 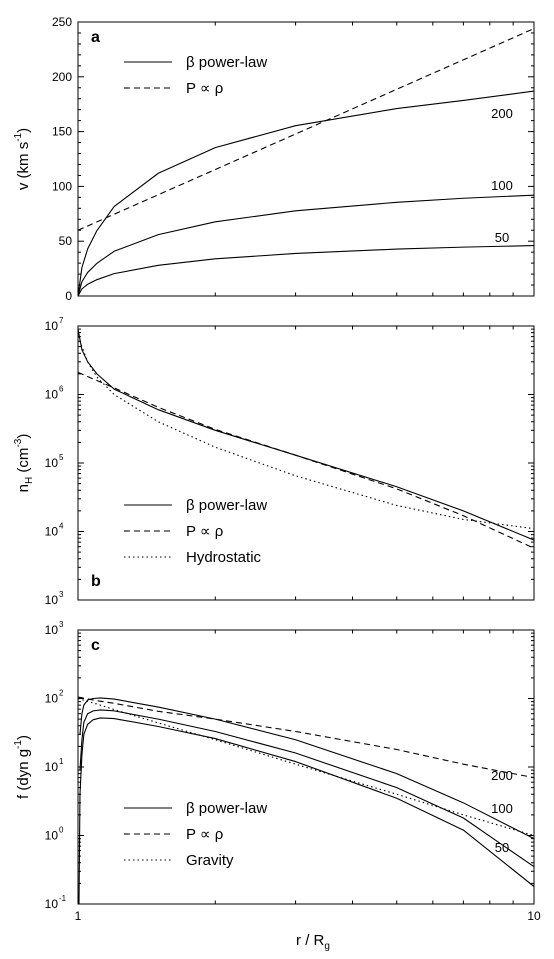 I want to click on y-tick-label: 250, so click(x=62, y=22).